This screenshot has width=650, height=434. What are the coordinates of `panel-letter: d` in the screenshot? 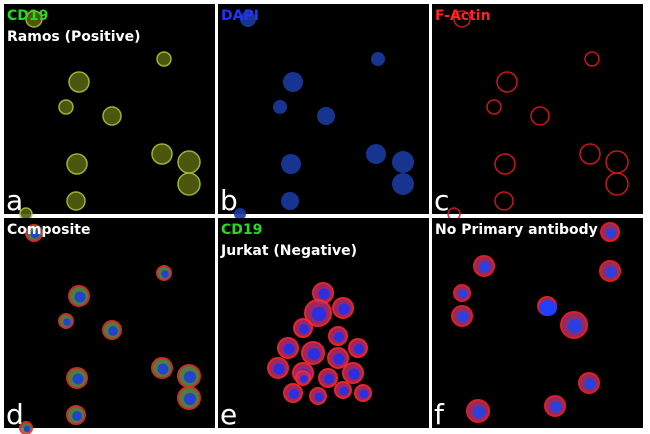 It's located at (15, 414).